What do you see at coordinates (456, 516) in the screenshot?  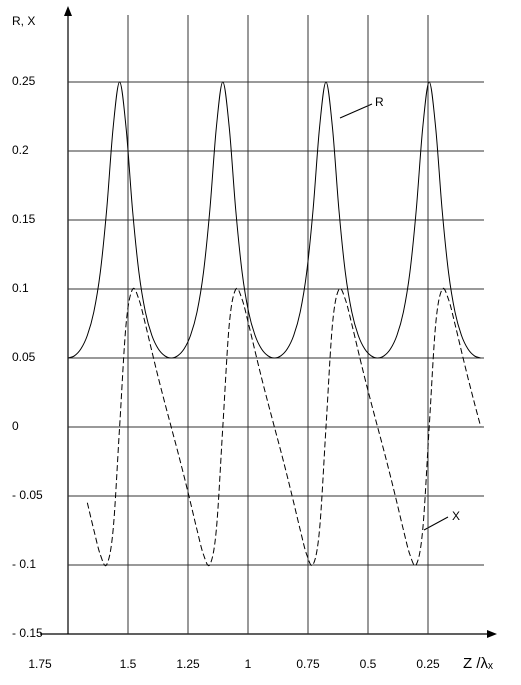 I see `series-label: X` at bounding box center [456, 516].